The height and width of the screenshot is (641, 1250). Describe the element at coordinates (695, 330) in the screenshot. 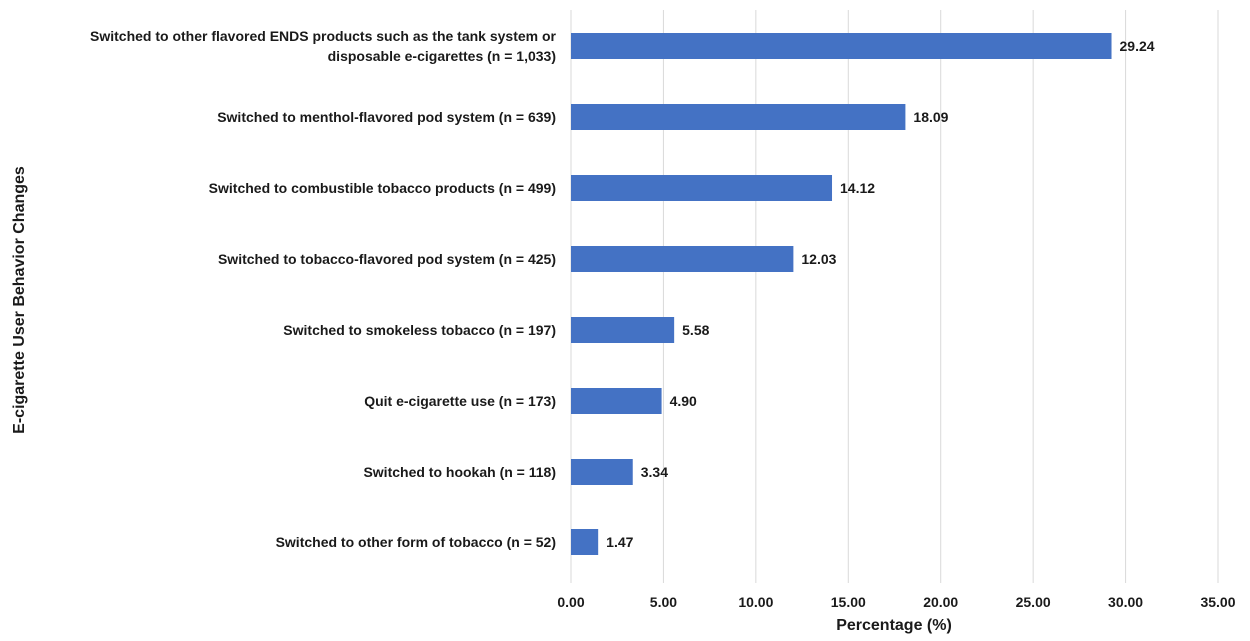

I see `data-label: 5.58` at that location.